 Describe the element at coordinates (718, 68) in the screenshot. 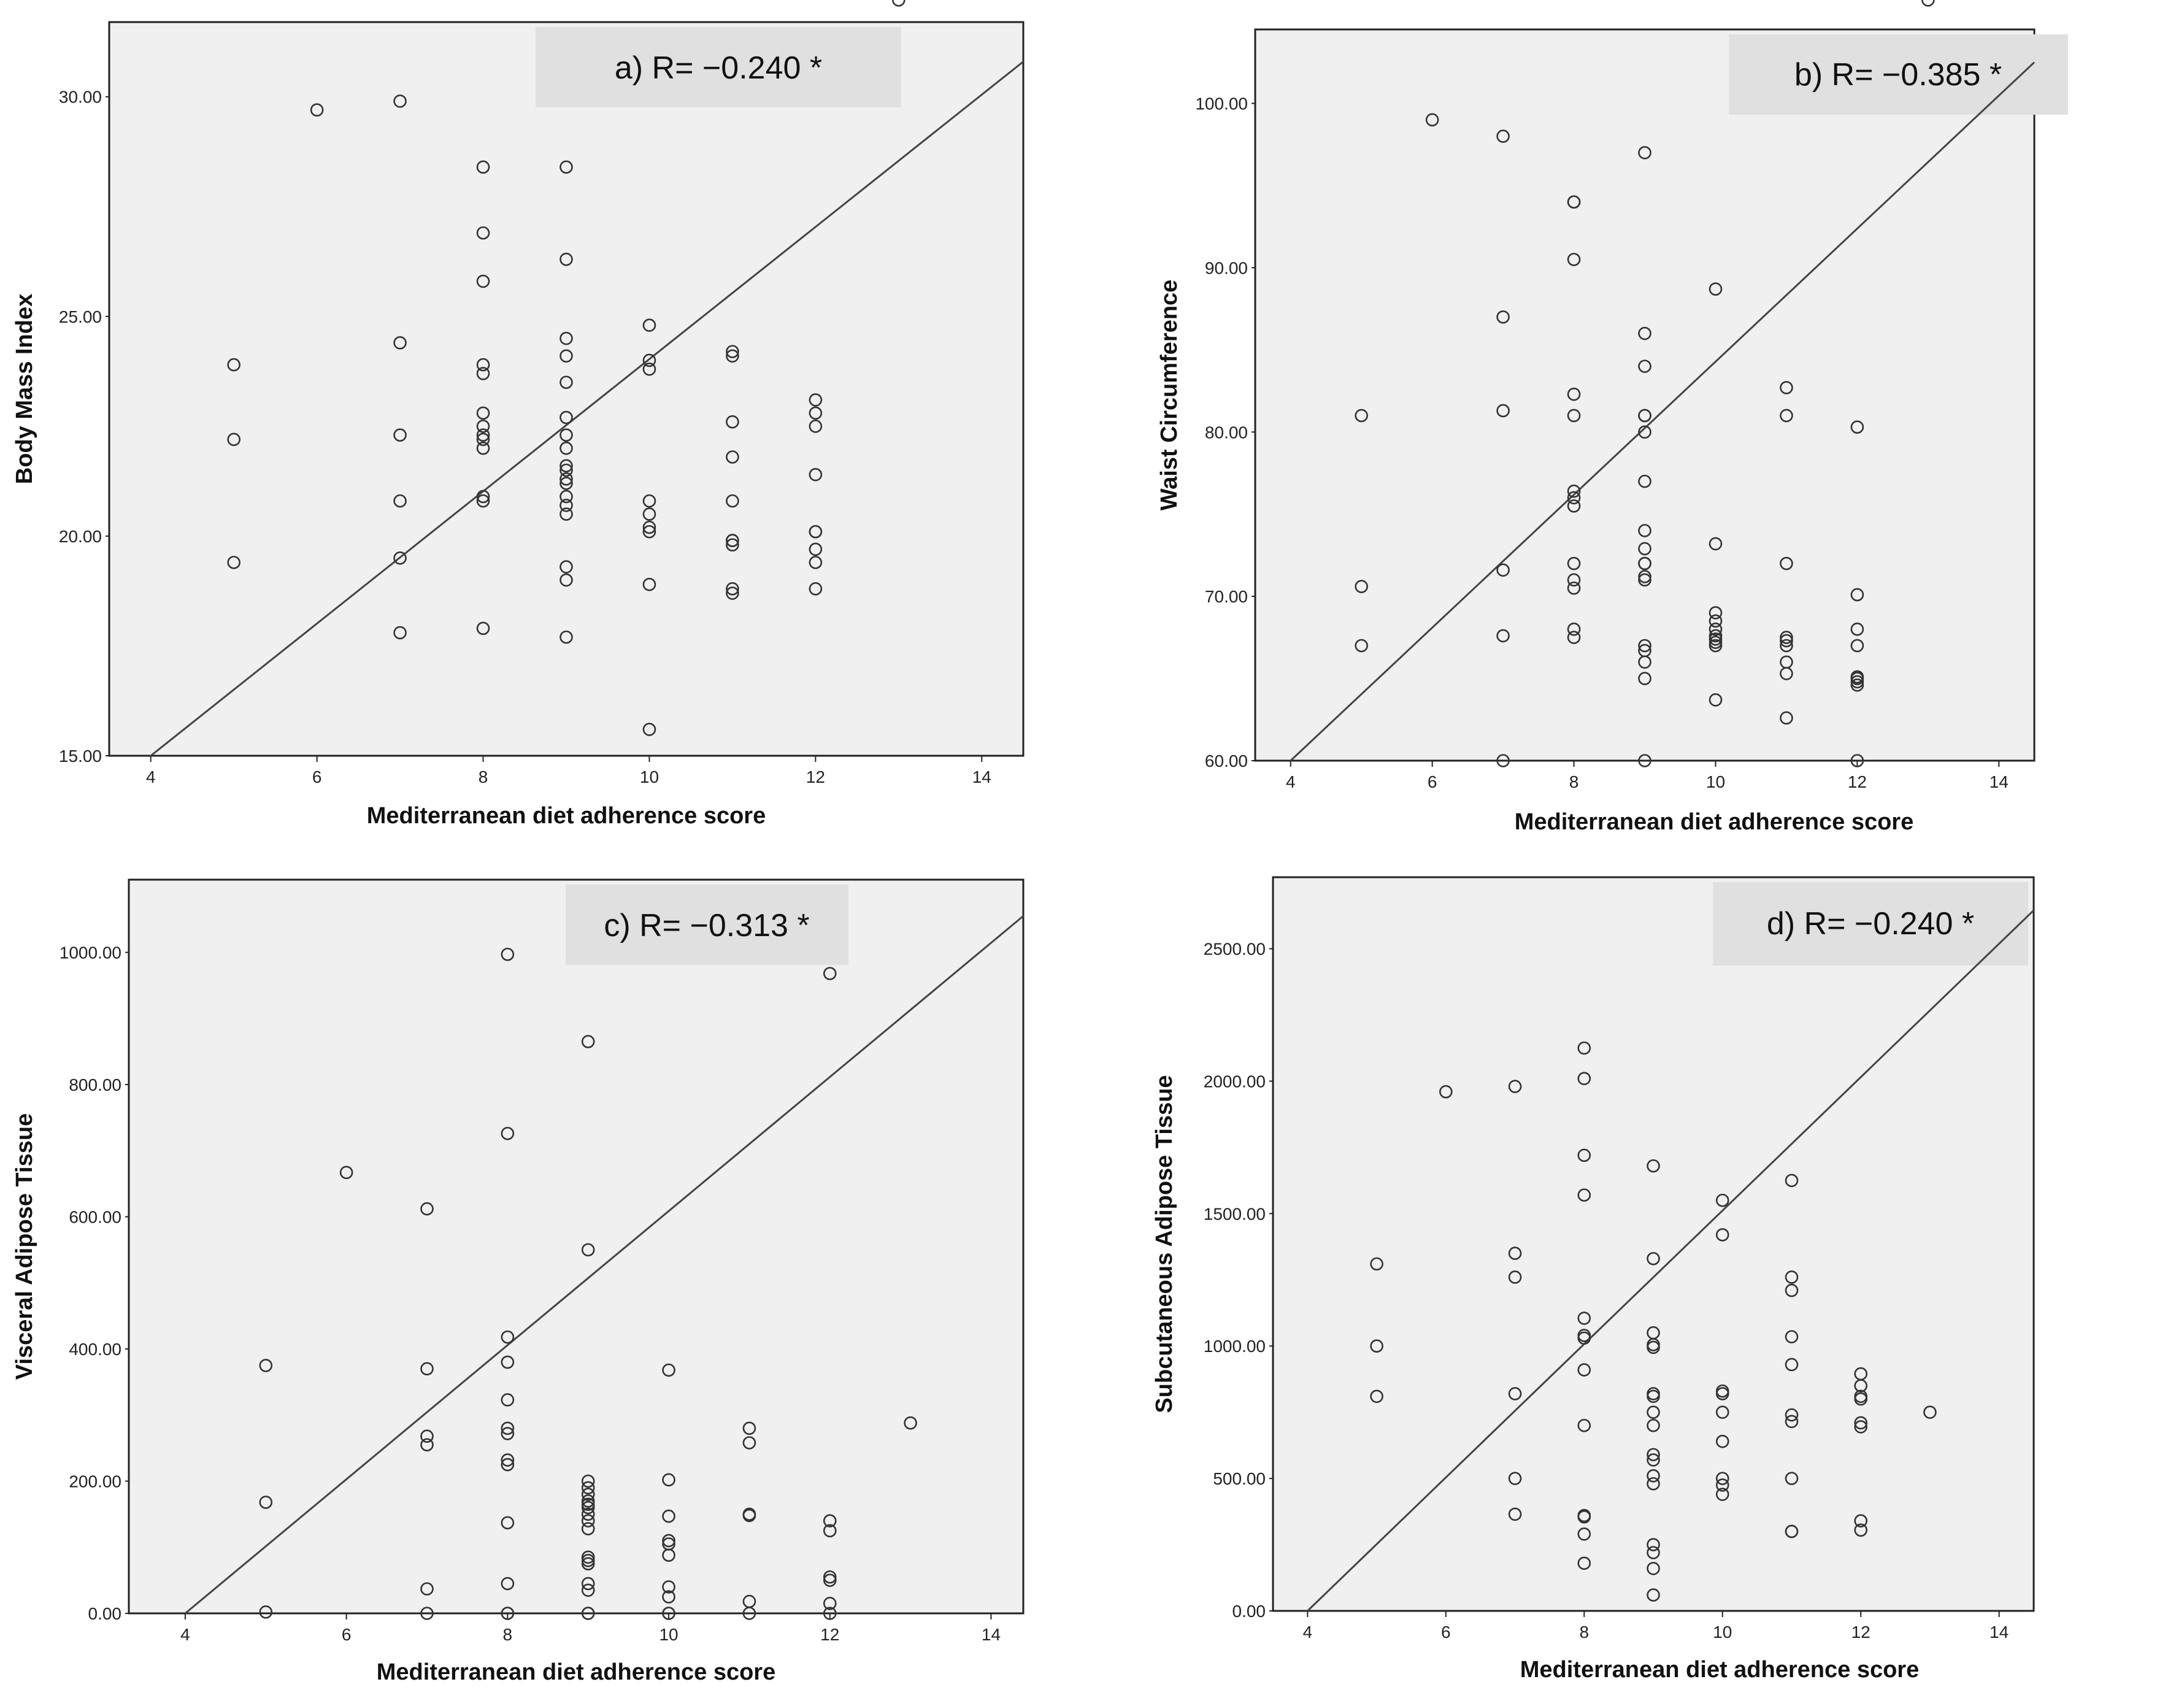

I see `annotation-label: a) R= −0.240 *` at that location.